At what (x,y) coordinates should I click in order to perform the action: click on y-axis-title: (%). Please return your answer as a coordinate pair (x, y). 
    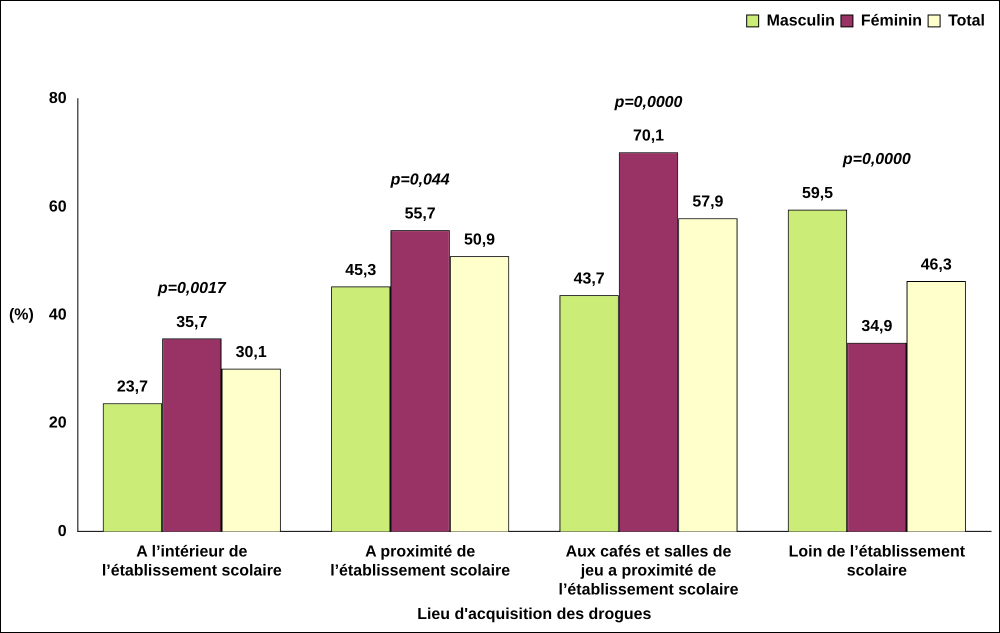
    Looking at the image, I should click on (21, 315).